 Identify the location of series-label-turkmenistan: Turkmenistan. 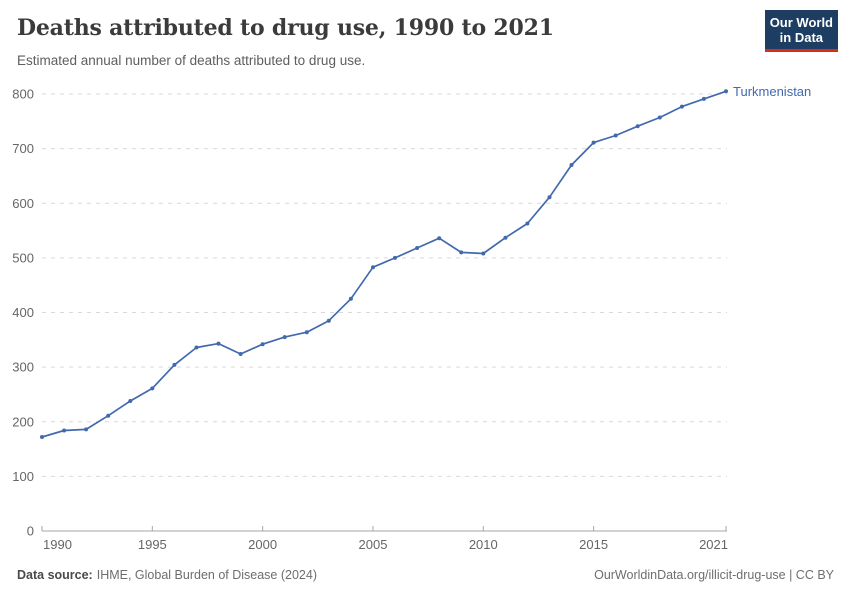
(772, 91).